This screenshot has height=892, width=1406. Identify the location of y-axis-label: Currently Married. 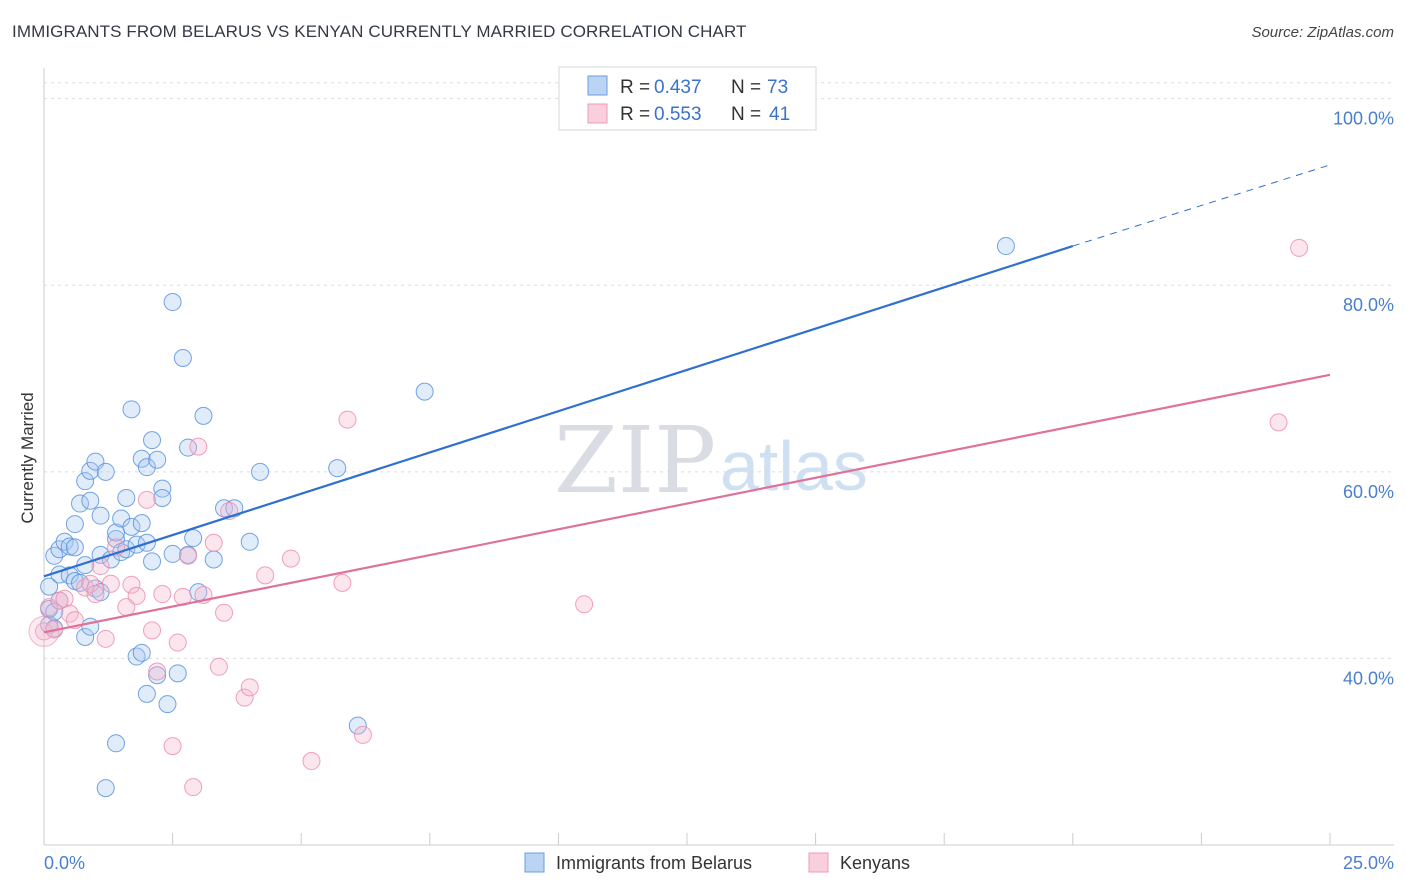
(27, 457).